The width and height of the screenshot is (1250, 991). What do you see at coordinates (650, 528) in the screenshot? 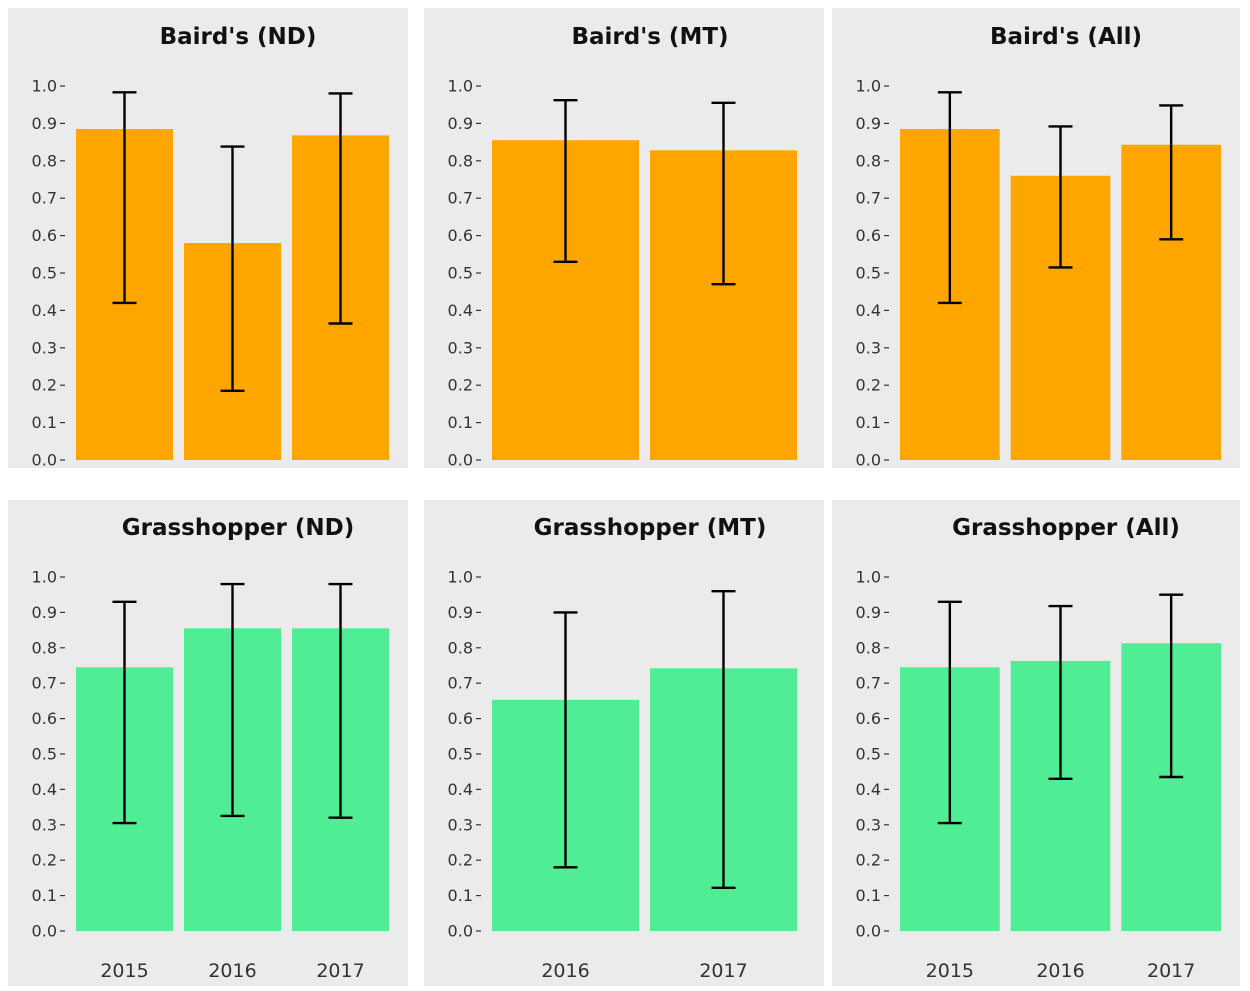
I see `panel-title: Grasshopper (MT)` at bounding box center [650, 528].